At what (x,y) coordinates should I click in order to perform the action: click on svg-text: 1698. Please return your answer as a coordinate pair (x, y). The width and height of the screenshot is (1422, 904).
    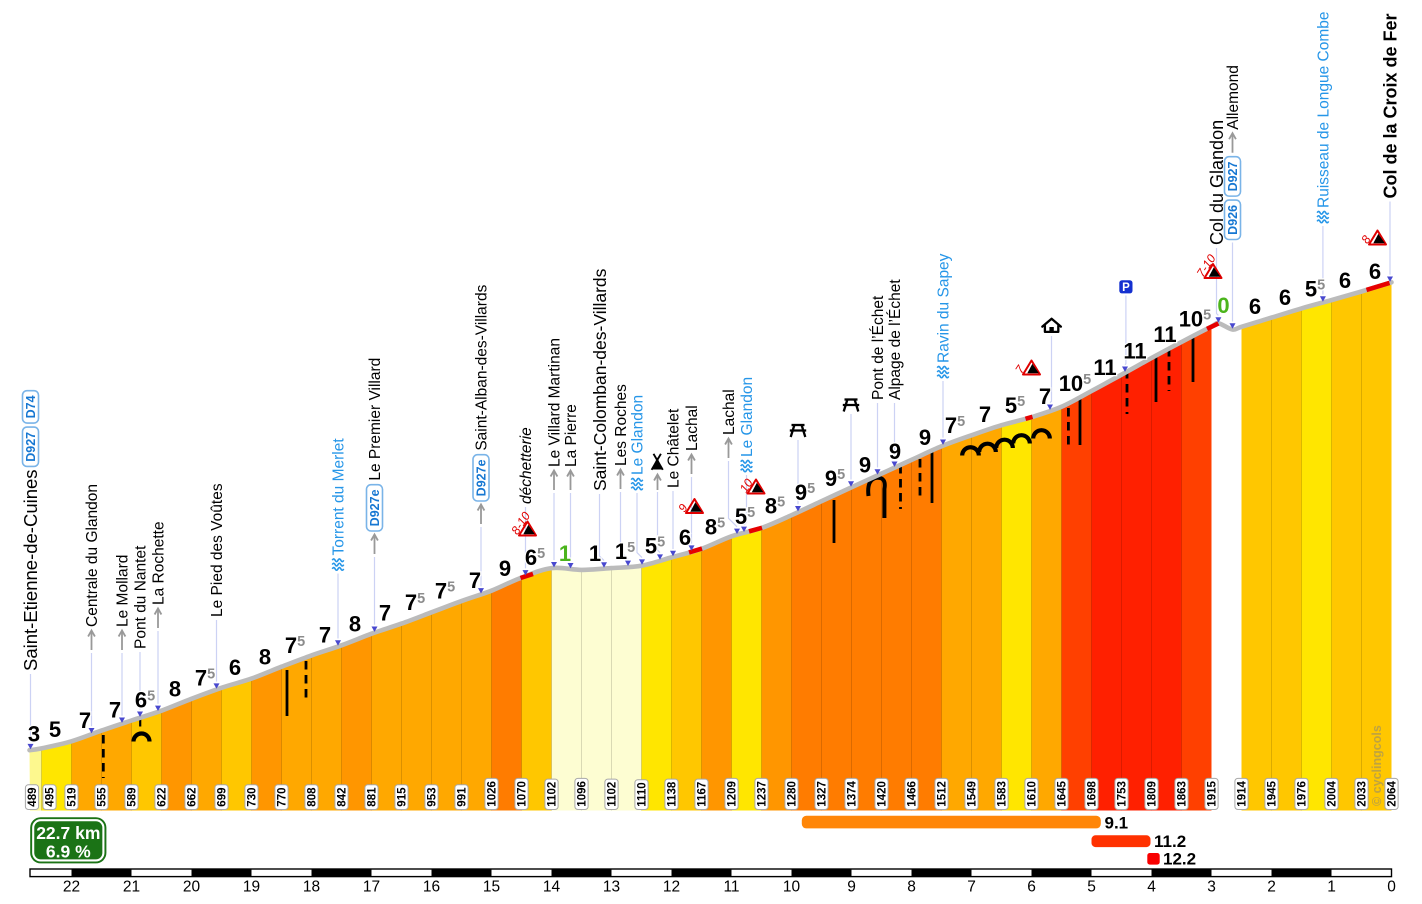
    Looking at the image, I should click on (1093, 794).